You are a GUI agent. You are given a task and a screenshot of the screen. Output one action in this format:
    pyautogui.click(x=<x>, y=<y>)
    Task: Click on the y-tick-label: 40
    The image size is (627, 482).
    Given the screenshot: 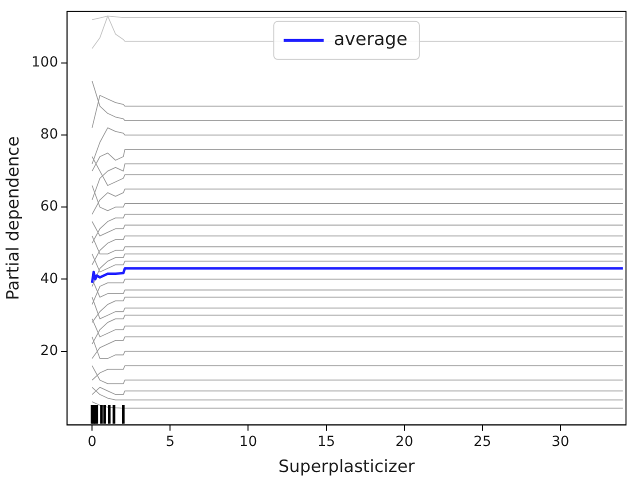 What is the action you would take?
    pyautogui.click(x=49, y=278)
    